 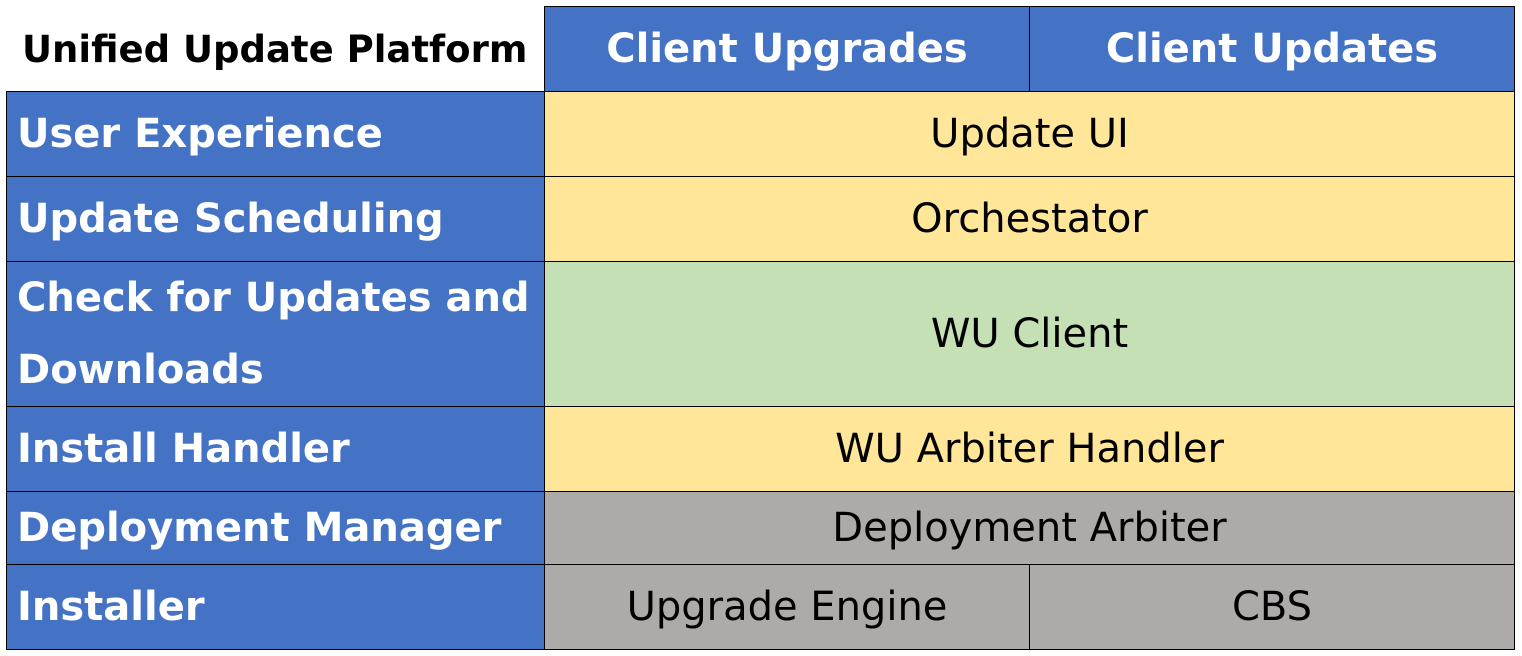 What do you see at coordinates (1029, 449) in the screenshot?
I see `cell-wu-arbiter-handler: WU Arbiter Handler` at bounding box center [1029, 449].